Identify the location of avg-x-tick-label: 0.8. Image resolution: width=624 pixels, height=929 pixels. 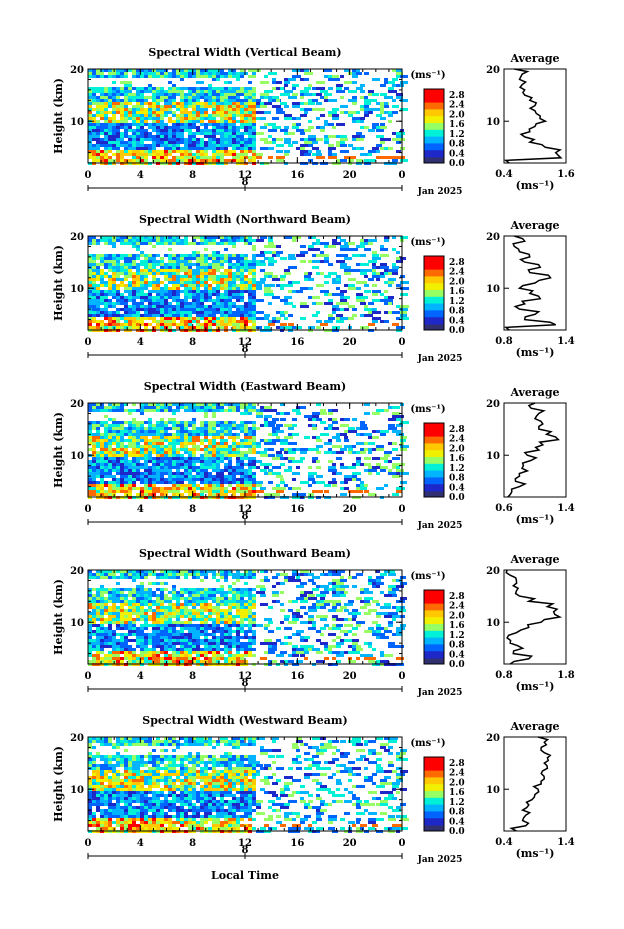
(503, 341).